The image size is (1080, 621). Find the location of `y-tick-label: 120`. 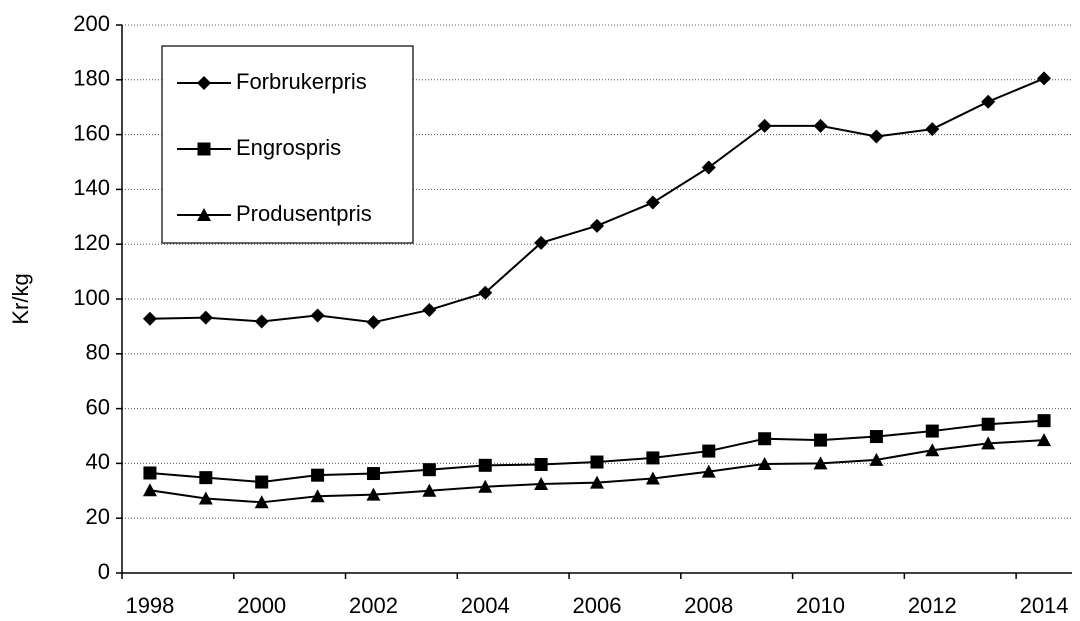

y-tick-label: 120 is located at coordinates (91, 242).